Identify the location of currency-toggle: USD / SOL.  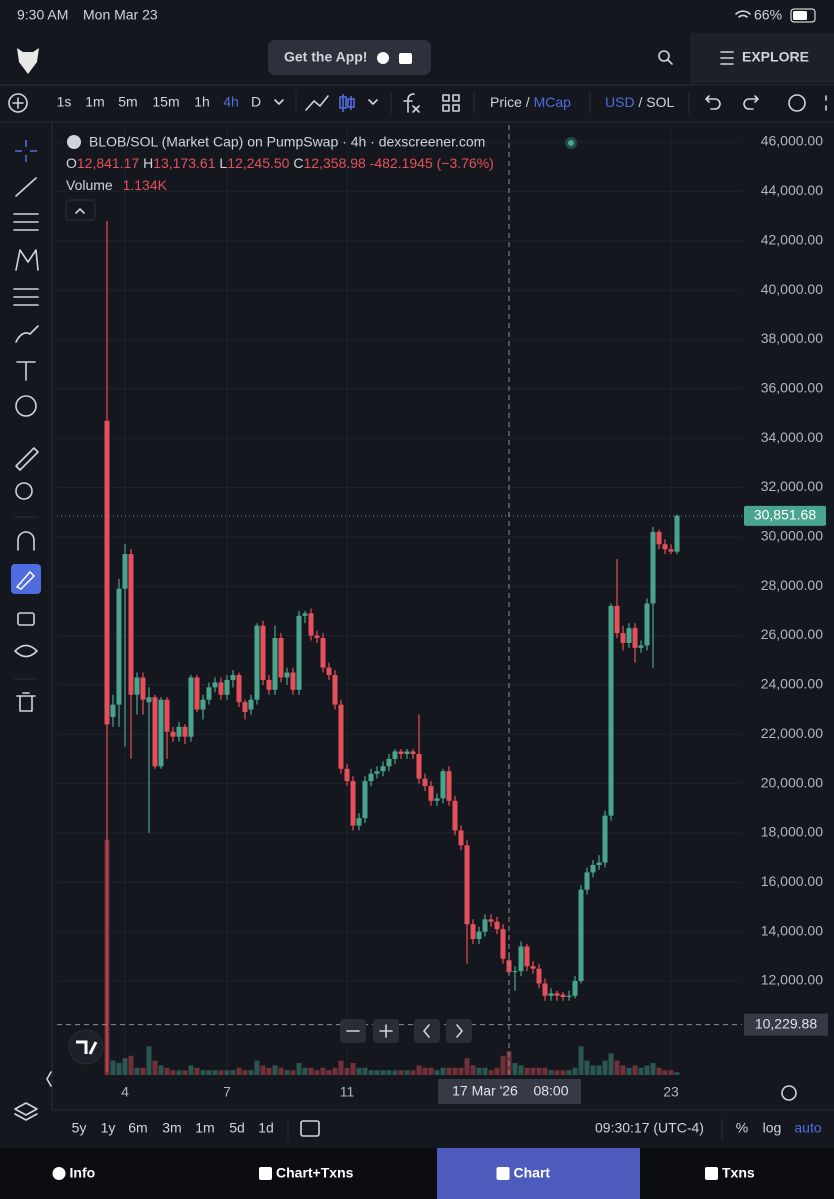
(639, 102).